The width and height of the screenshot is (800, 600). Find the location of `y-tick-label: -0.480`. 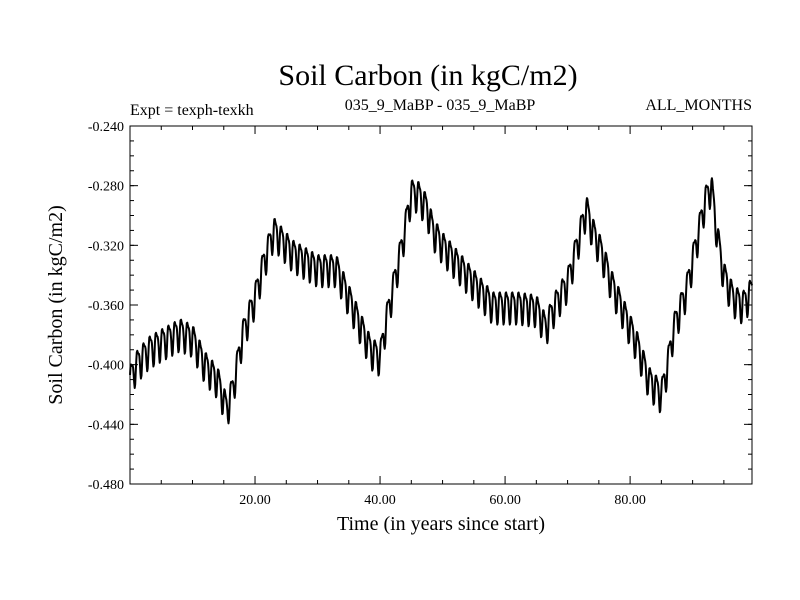

y-tick-label: -0.480 is located at coordinates (106, 485).